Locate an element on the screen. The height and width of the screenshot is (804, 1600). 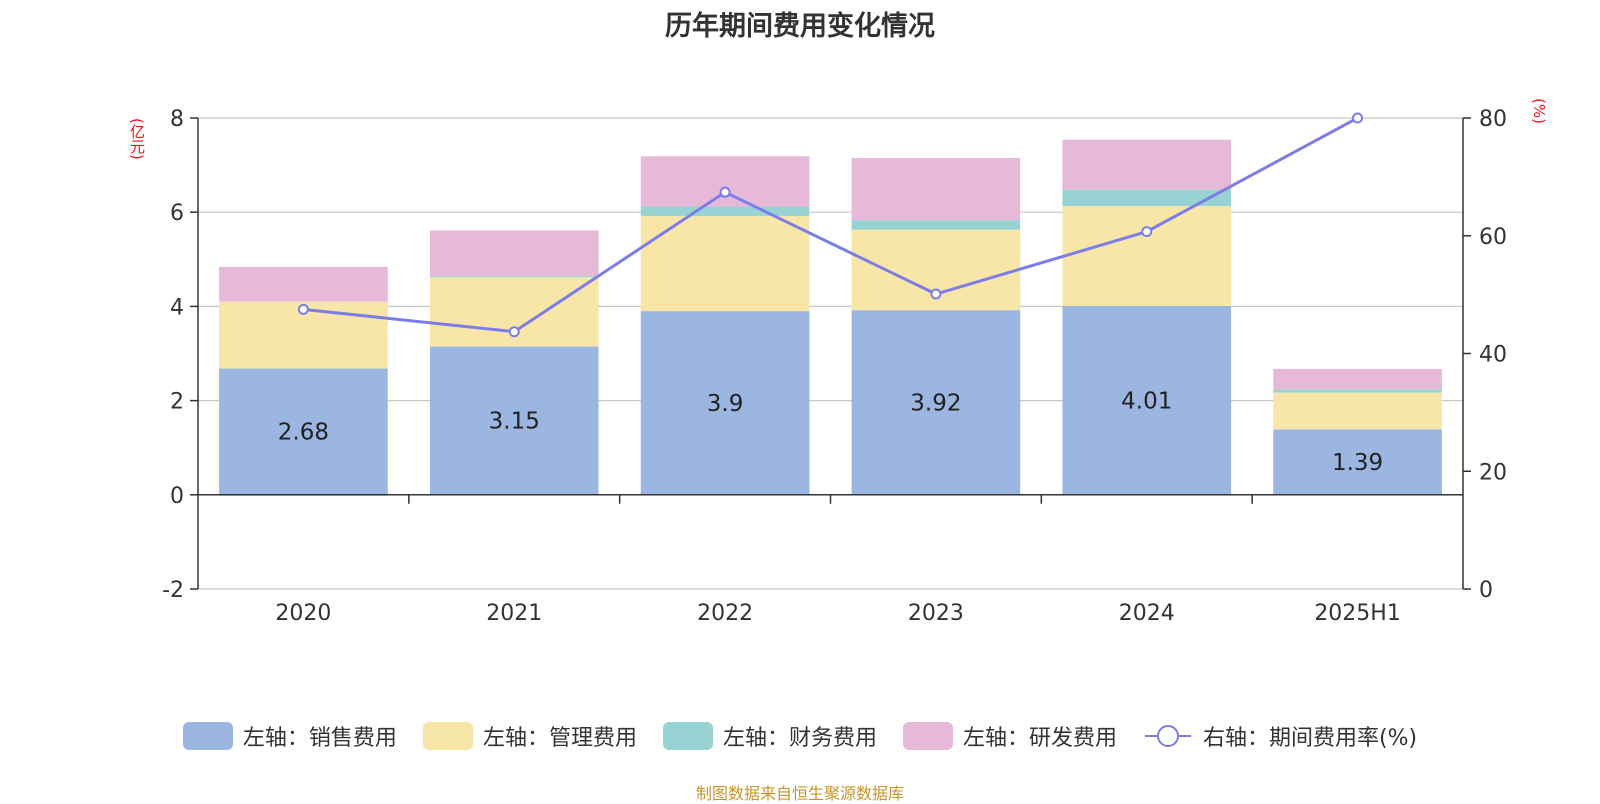
legend-item-rate: 右轴：期间费用率(%) is located at coordinates (1280, 736).